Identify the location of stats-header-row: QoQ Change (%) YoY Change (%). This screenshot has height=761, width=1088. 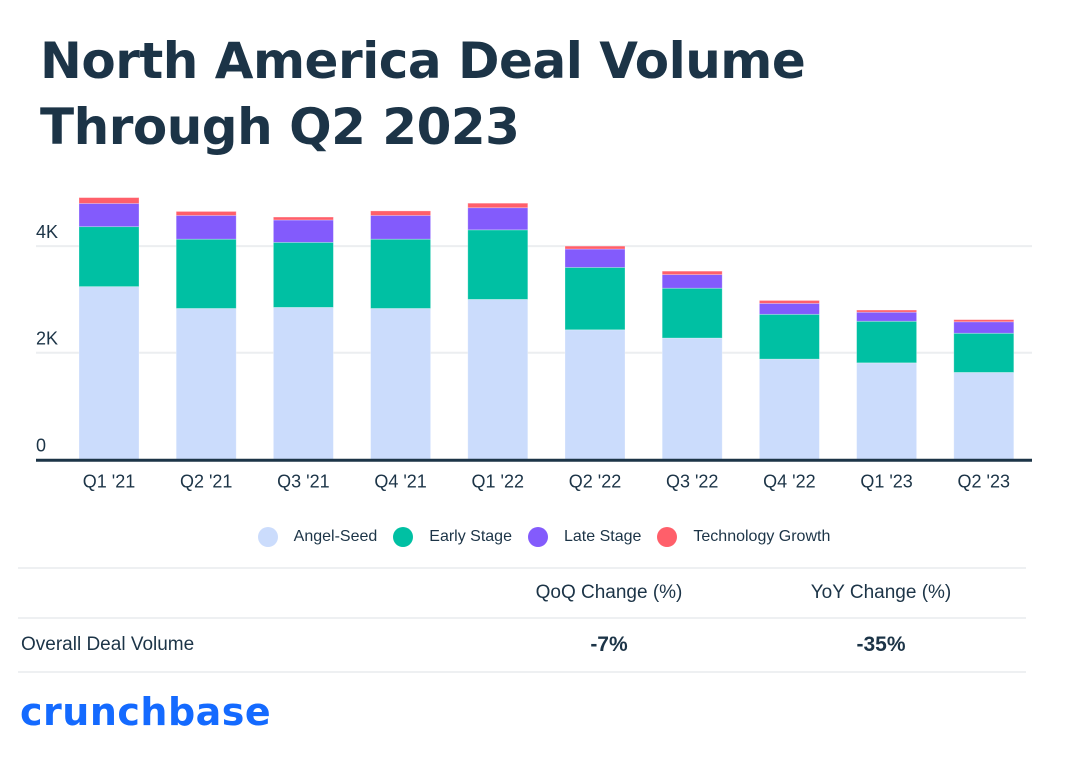
(522, 592).